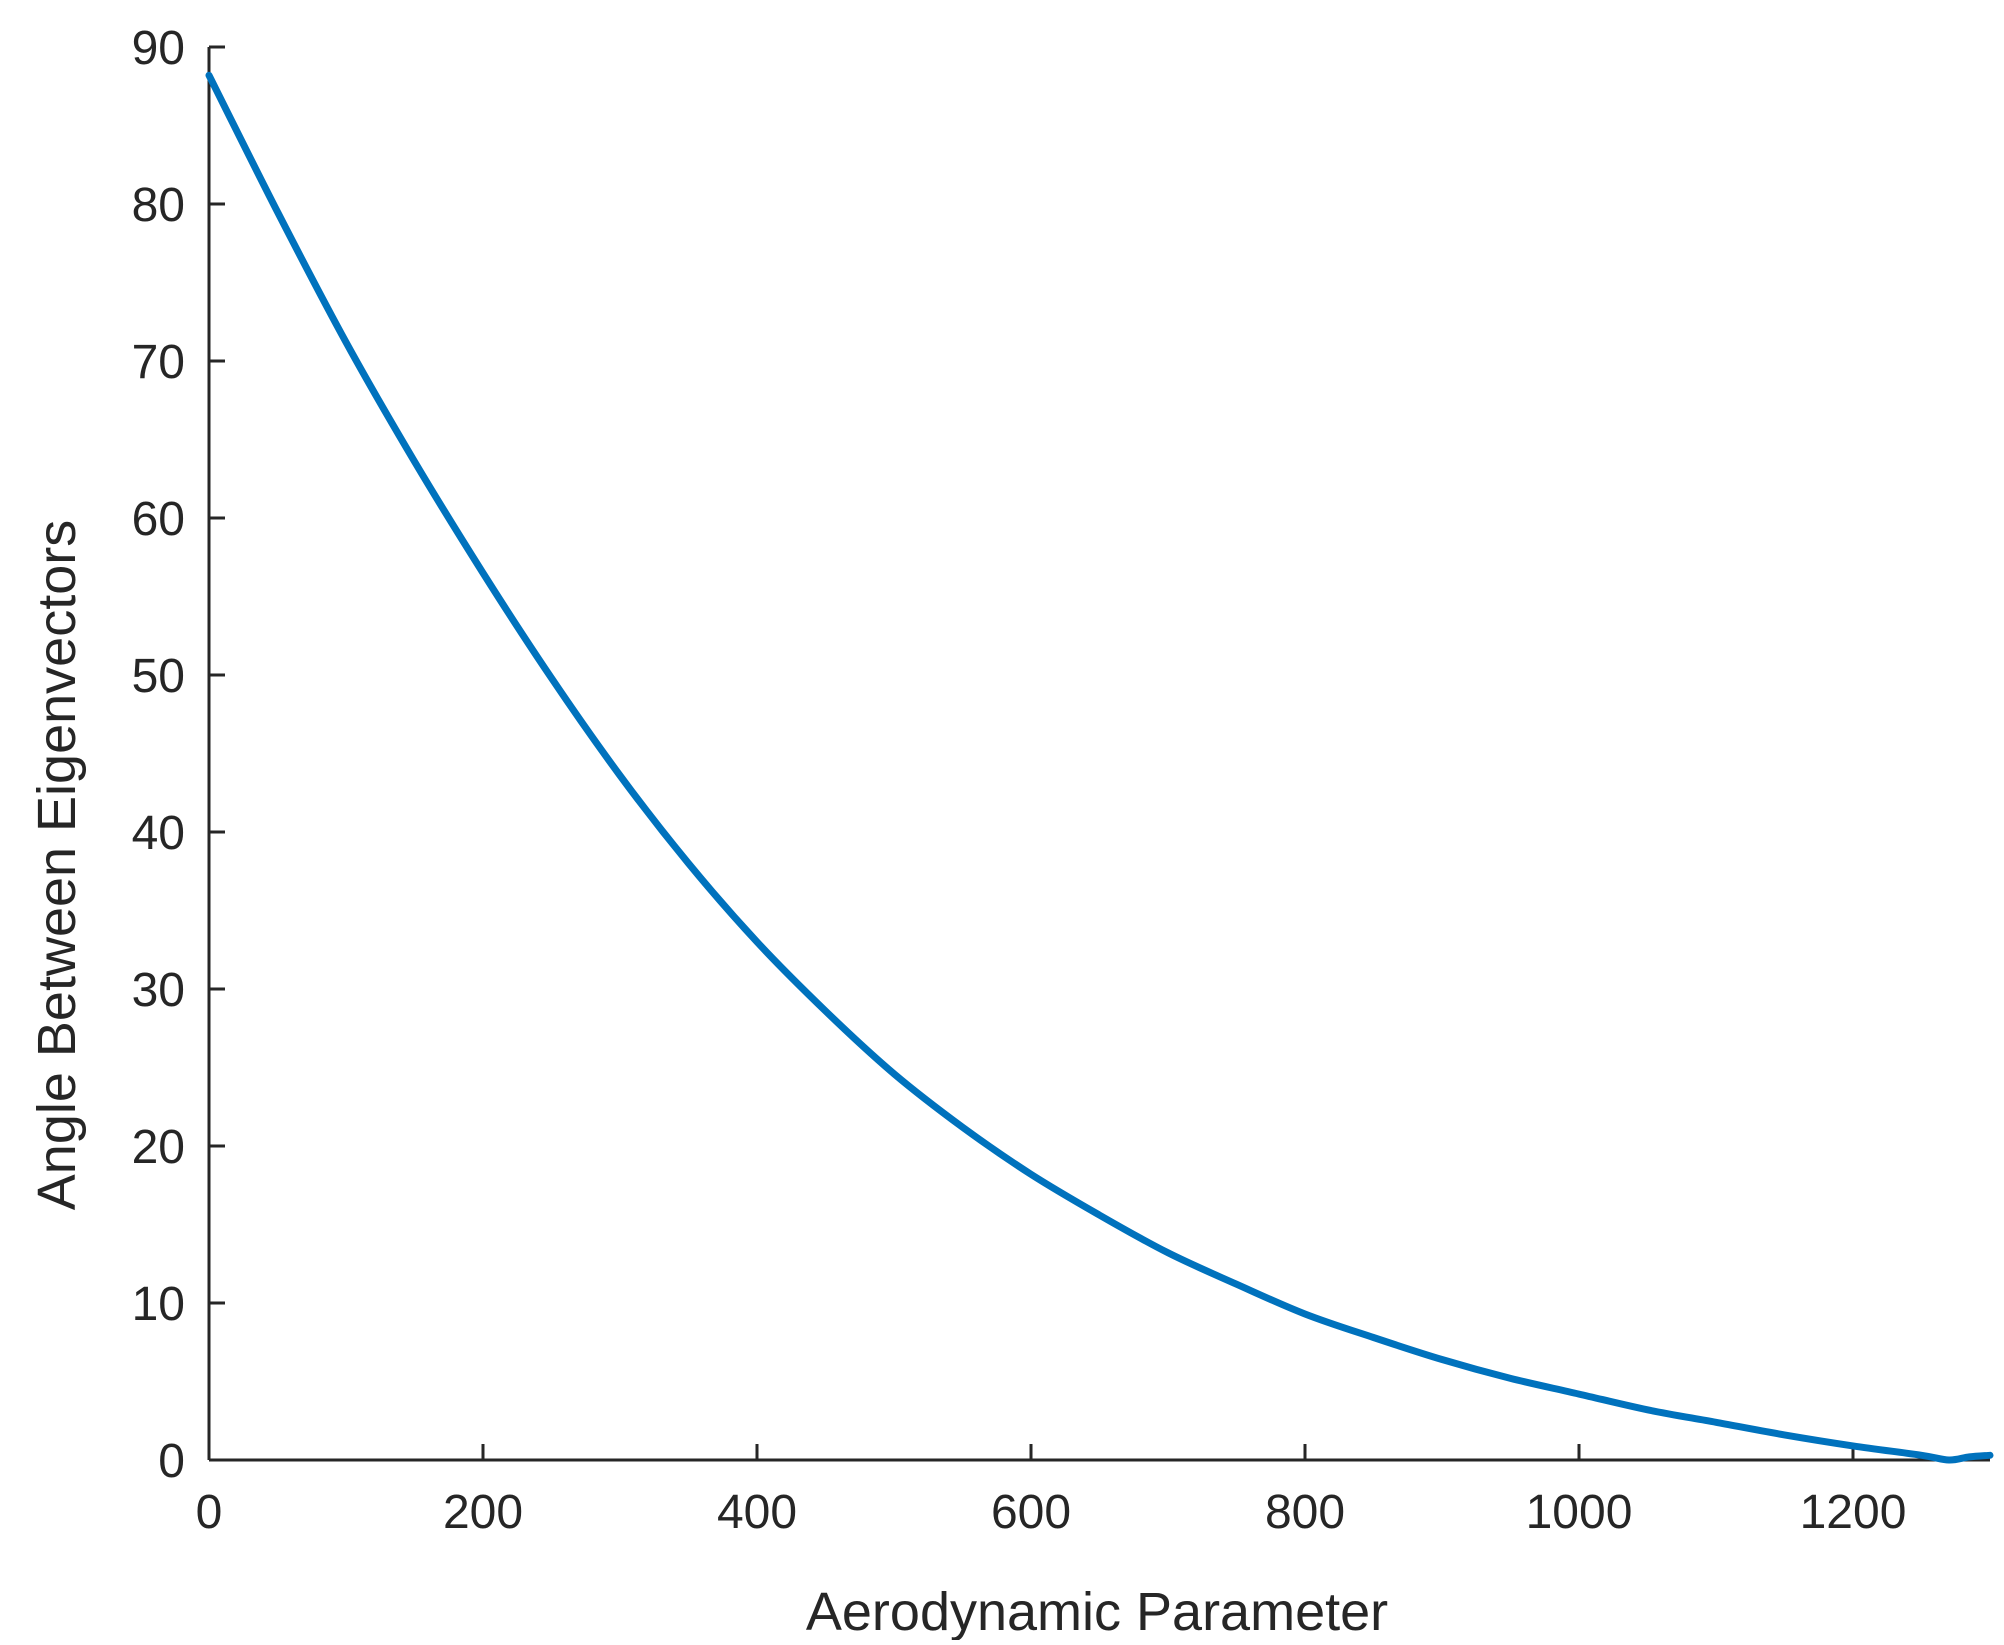  Describe the element at coordinates (158, 833) in the screenshot. I see `y-tick-label: 40` at that location.